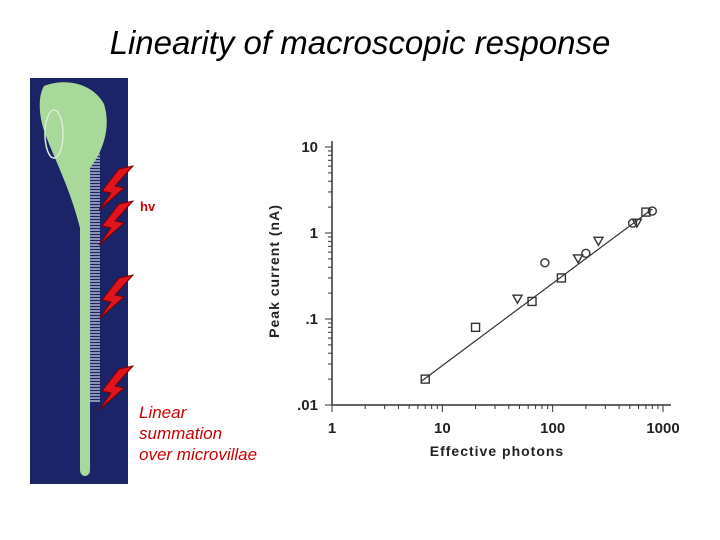 The image size is (720, 540). What do you see at coordinates (360, 42) in the screenshot?
I see `slide-title: Linearity of macroscopic response` at bounding box center [360, 42].